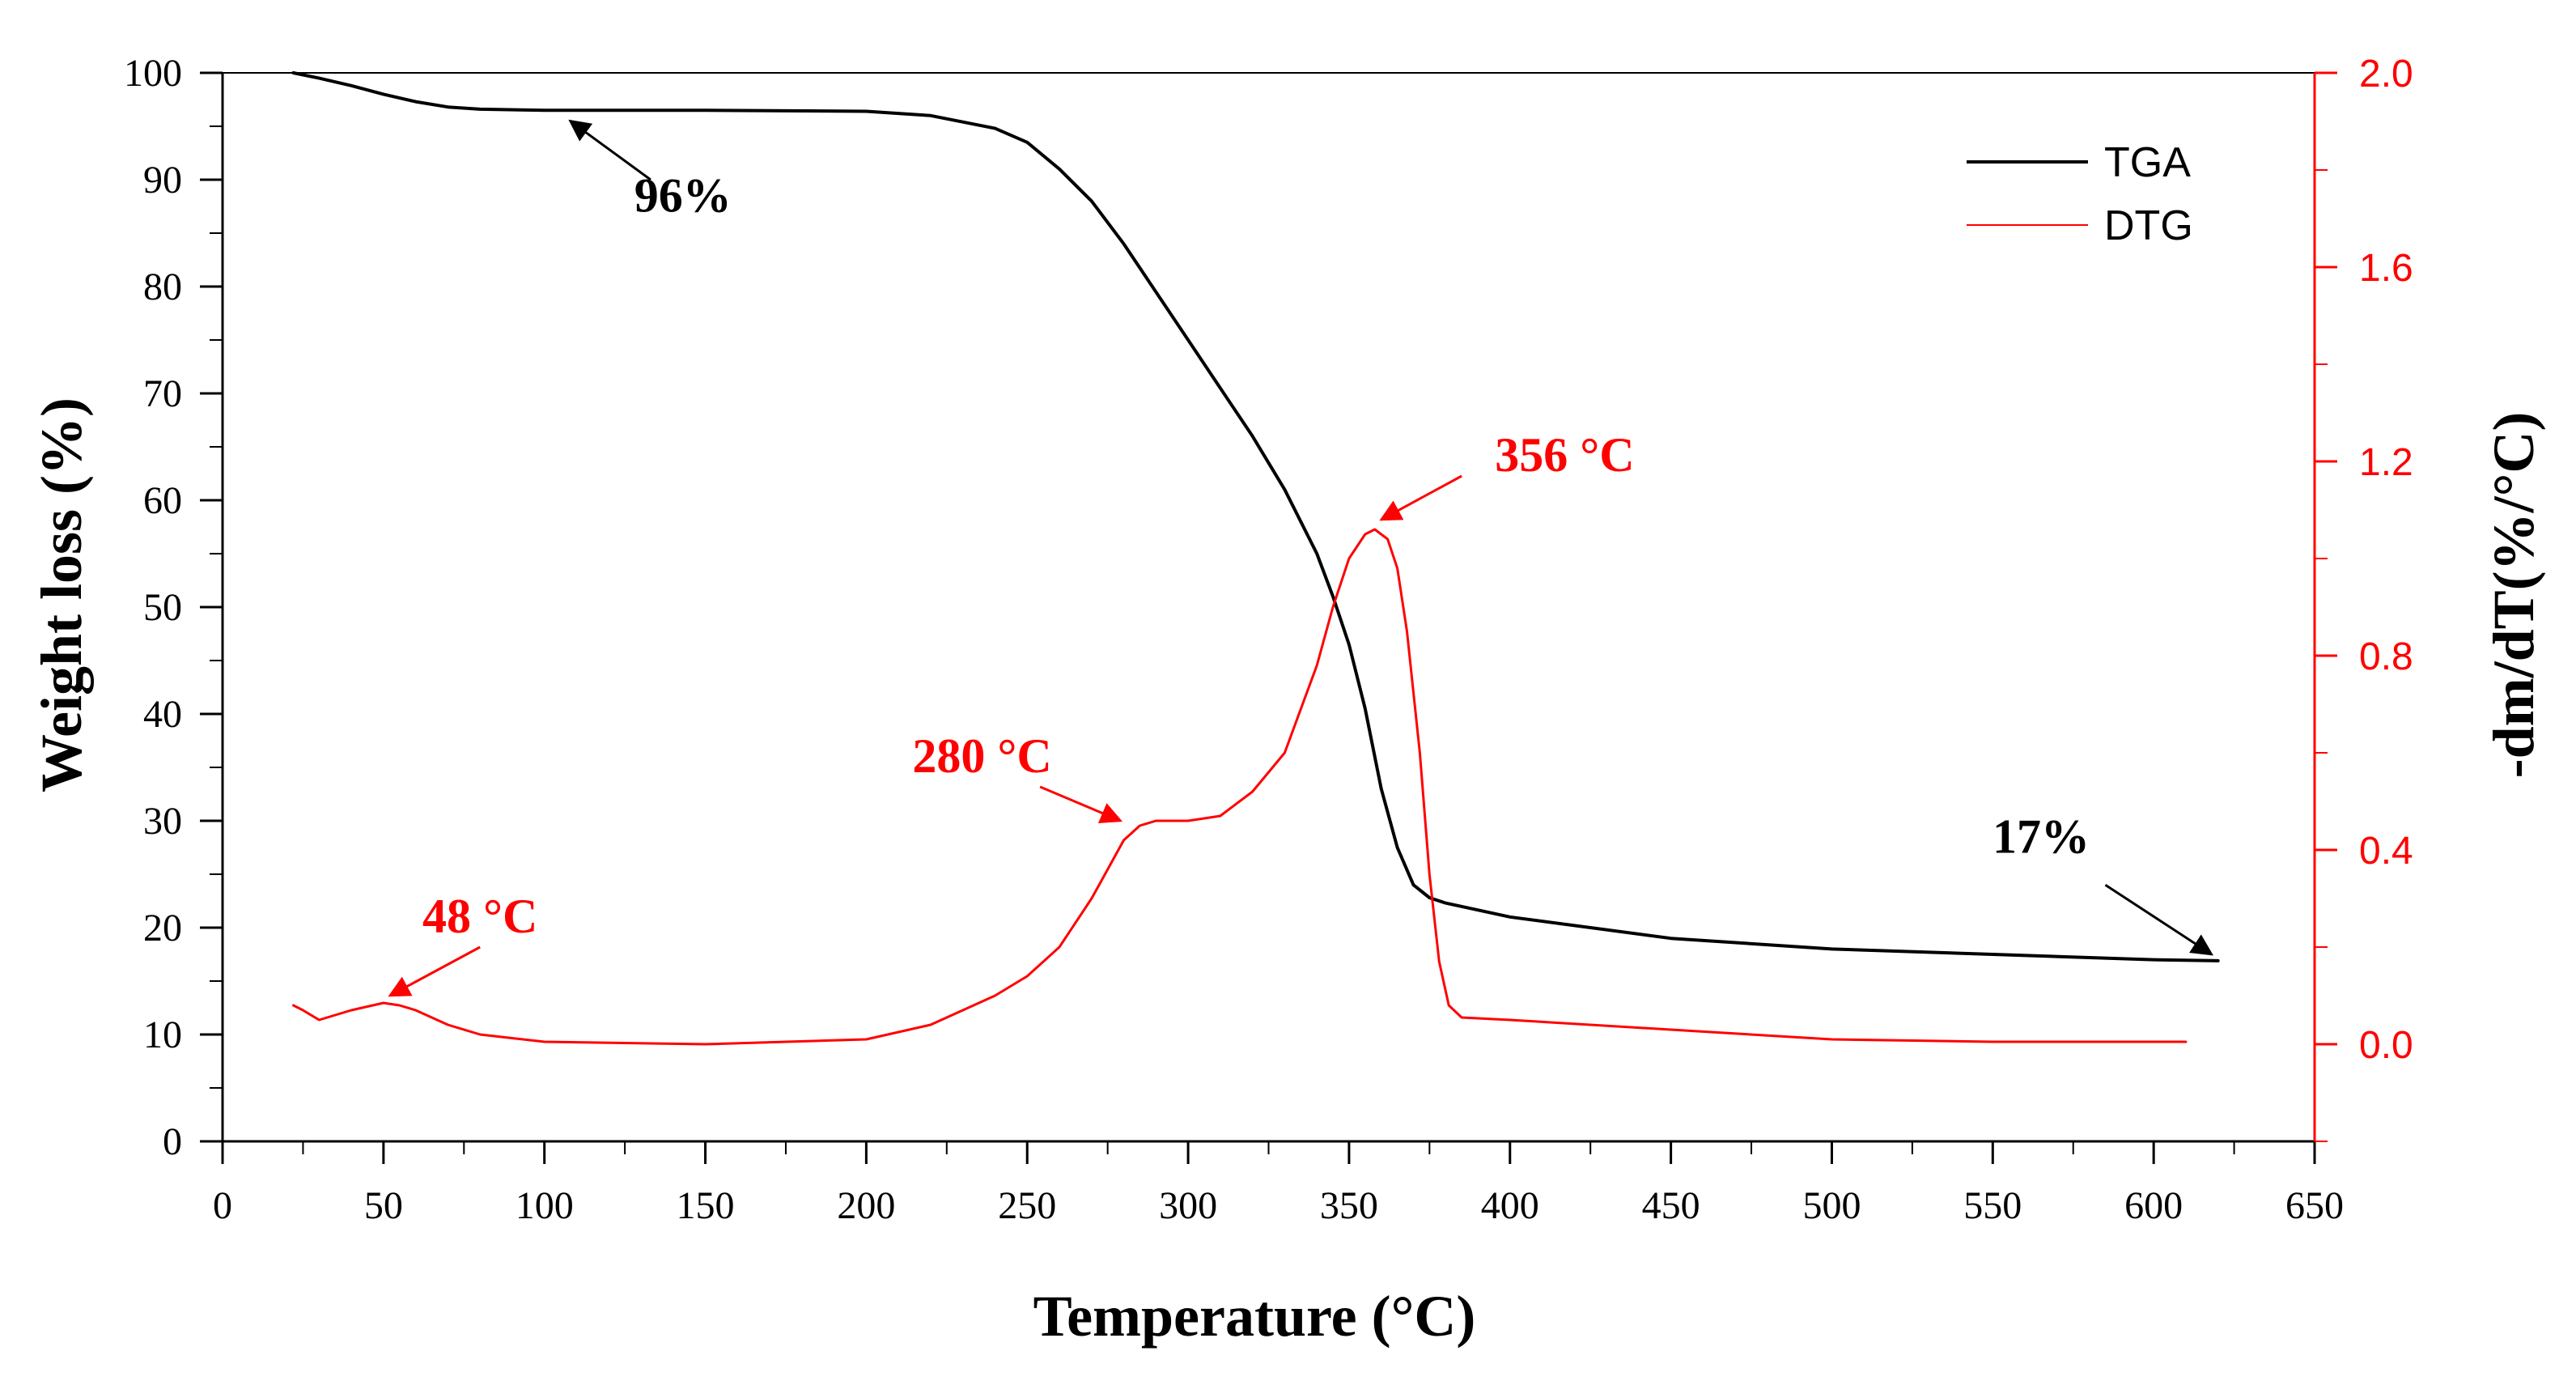 The height and width of the screenshot is (1385, 2576). What do you see at coordinates (162, 393) in the screenshot?
I see `y-tick-label: 70` at bounding box center [162, 393].